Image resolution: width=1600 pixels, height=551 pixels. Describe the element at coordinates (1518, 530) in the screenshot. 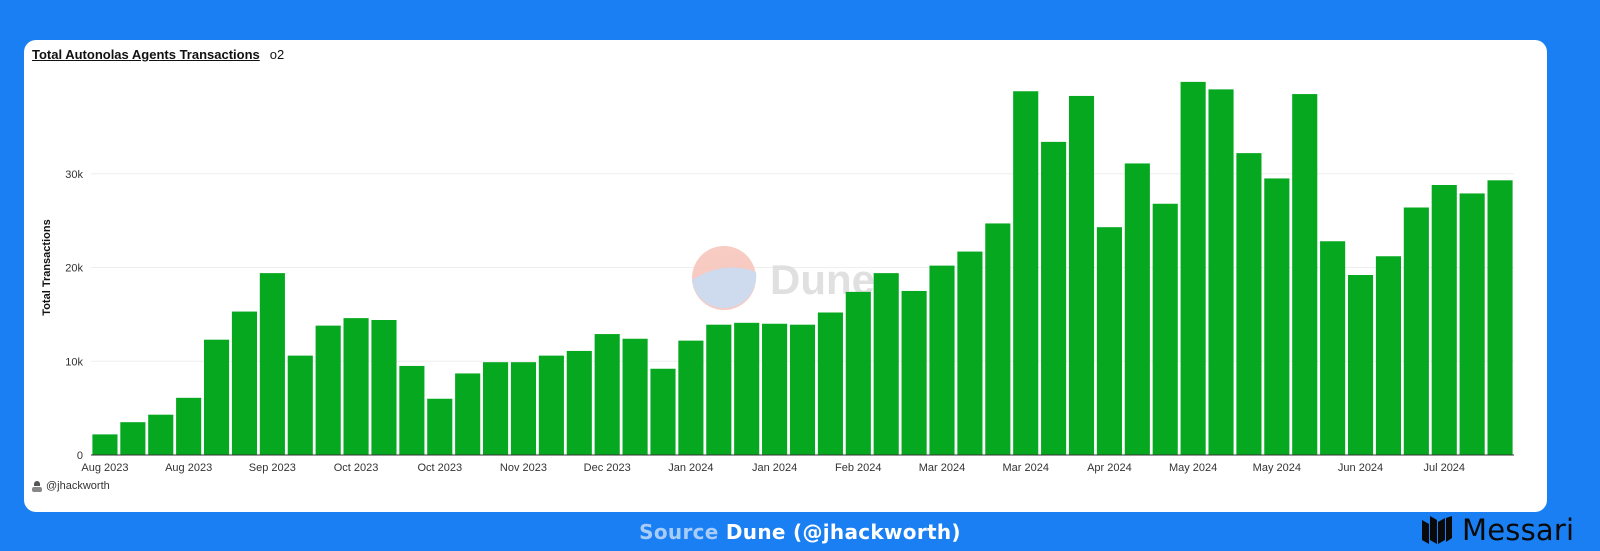

I see `brand-name: Messari` at that location.